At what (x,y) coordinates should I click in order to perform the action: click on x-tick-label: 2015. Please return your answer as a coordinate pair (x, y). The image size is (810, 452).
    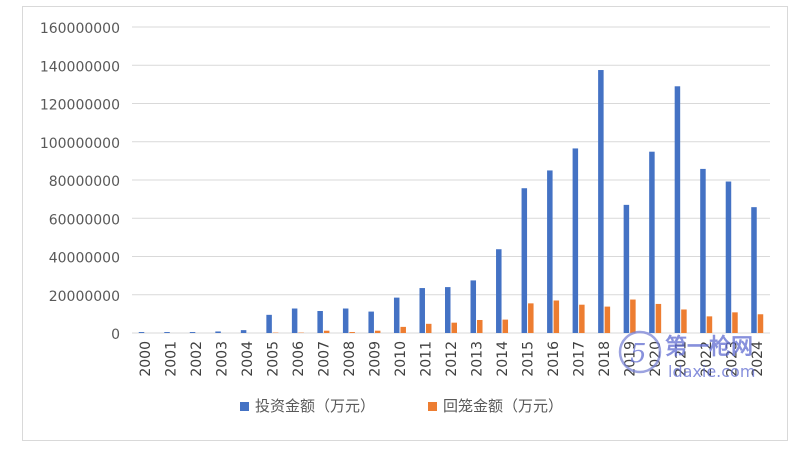
    Looking at the image, I should click on (529, 359).